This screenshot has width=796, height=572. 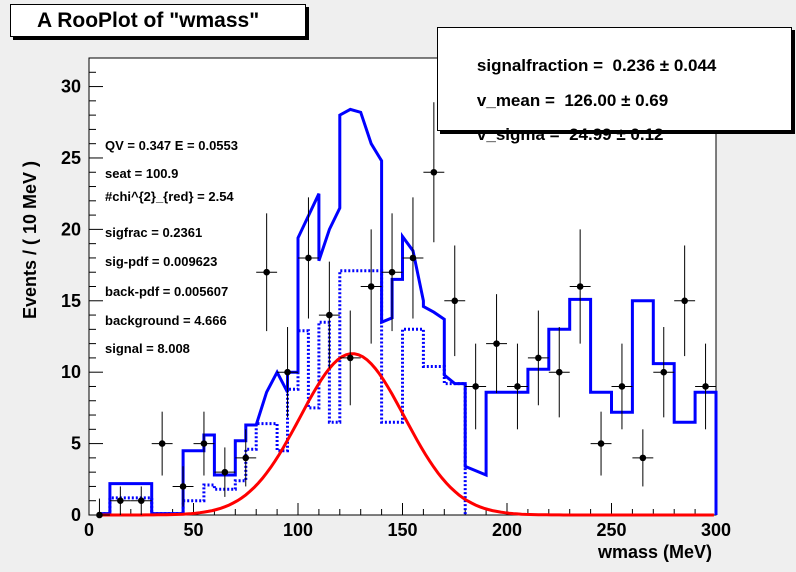 What do you see at coordinates (590, 134) in the screenshot?
I see `param-value: 24.99` at bounding box center [590, 134].